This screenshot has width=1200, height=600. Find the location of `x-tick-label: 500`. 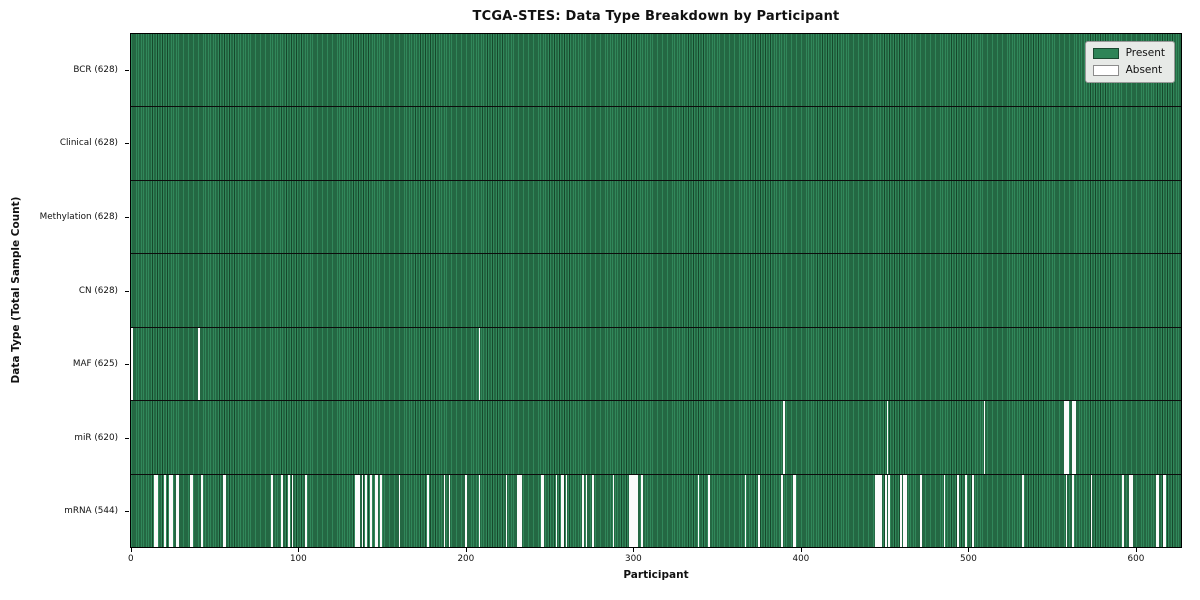

x-tick-label: 500 is located at coordinates (968, 559).